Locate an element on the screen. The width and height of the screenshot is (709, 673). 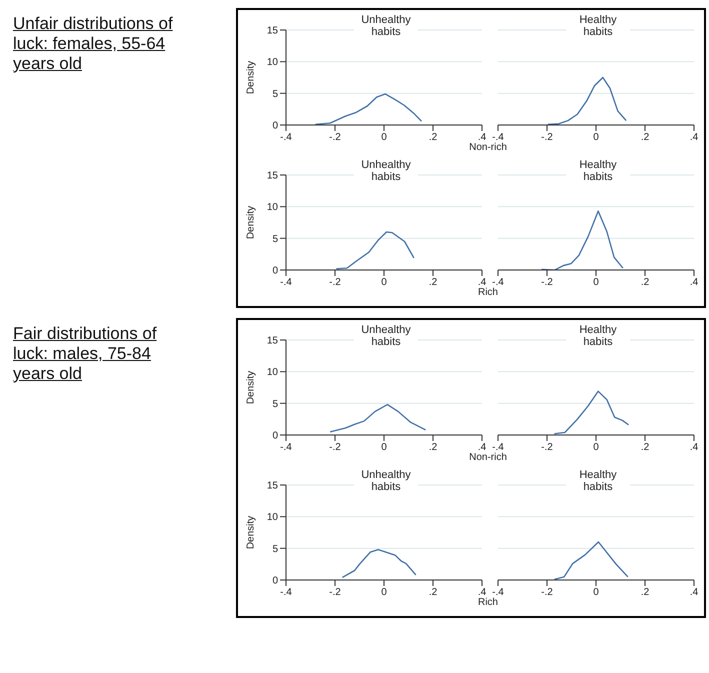
text: Fair distributions of luck: males, 75-84 years old is located at coordinates (85, 354).